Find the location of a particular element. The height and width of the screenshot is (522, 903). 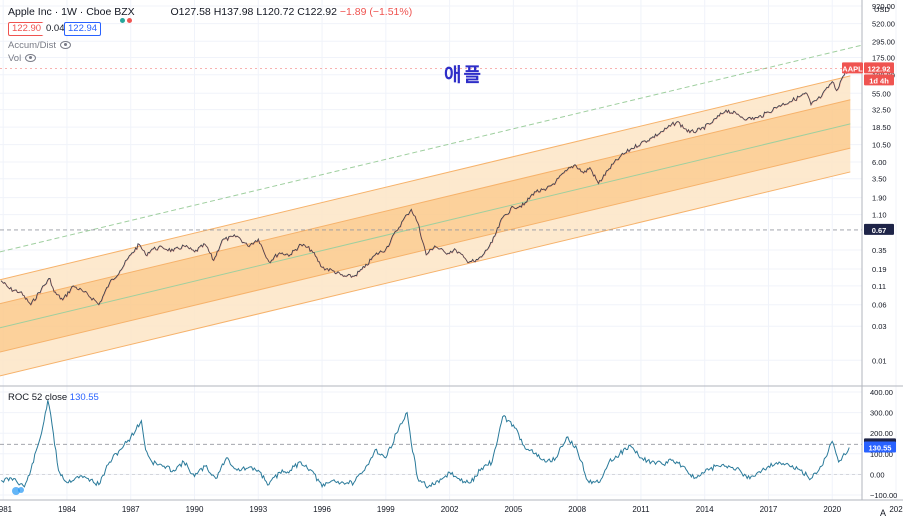

time-tick-label: 2020 is located at coordinates (832, 509).